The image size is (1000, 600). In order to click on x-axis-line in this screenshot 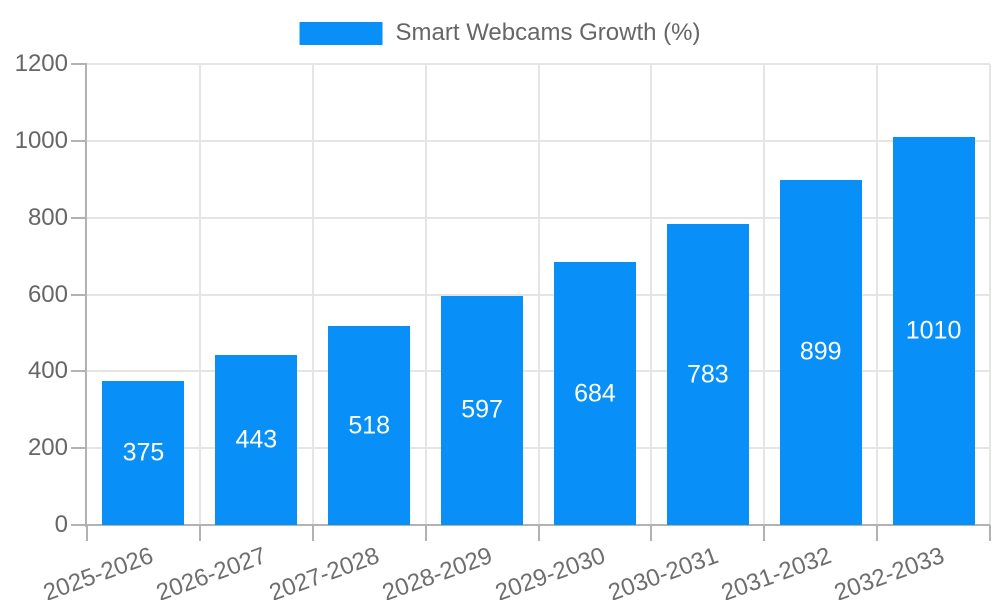, I will do `click(538, 525)`.